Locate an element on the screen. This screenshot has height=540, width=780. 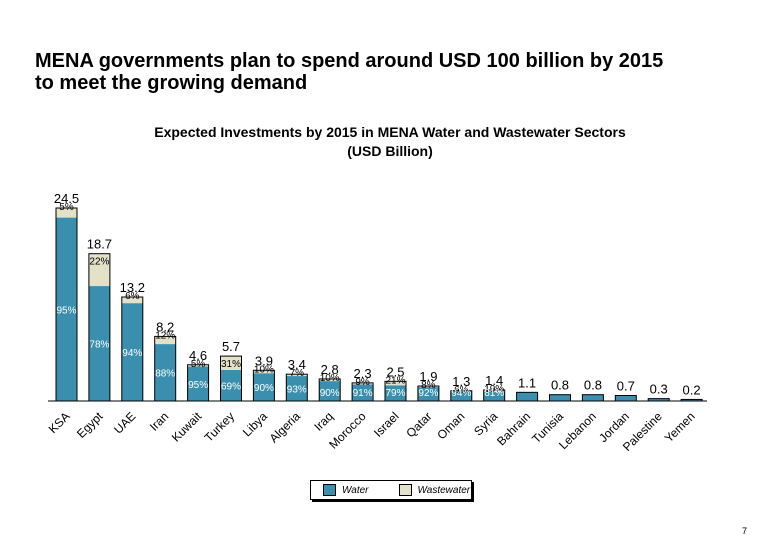
water-share-label-iran: 88% is located at coordinates (165, 374).